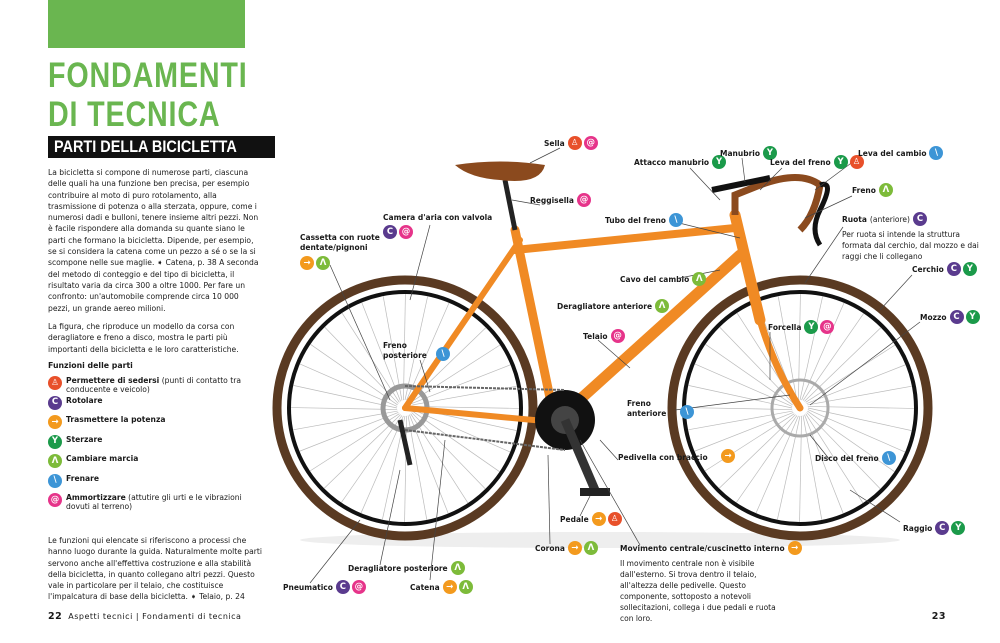 Image resolution: width=1000 pixels, height=643 pixels. What do you see at coordinates (398, 568) in the screenshot?
I see `part-name: Deragliatore posteriore` at bounding box center [398, 568].